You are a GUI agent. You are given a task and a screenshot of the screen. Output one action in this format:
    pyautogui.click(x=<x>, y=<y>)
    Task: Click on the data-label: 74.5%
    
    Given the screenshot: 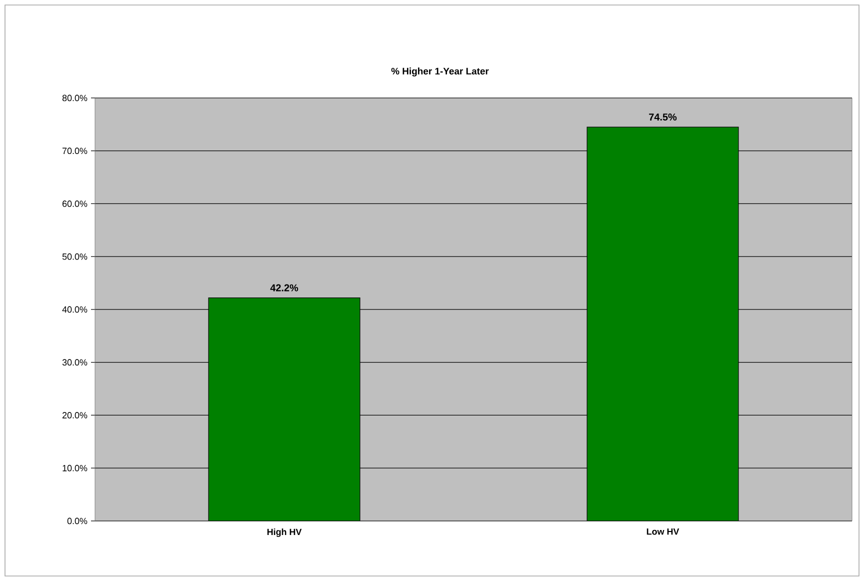 What is the action you would take?
    pyautogui.click(x=663, y=117)
    